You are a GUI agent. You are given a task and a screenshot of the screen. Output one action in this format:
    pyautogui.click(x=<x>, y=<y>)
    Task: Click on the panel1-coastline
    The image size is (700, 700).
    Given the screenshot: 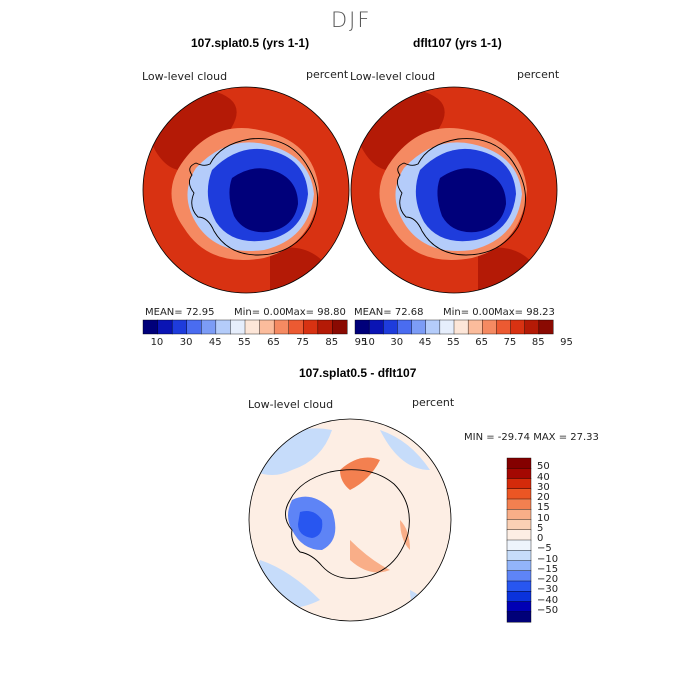 What is the action you would take?
    pyautogui.click(x=253, y=197)
    